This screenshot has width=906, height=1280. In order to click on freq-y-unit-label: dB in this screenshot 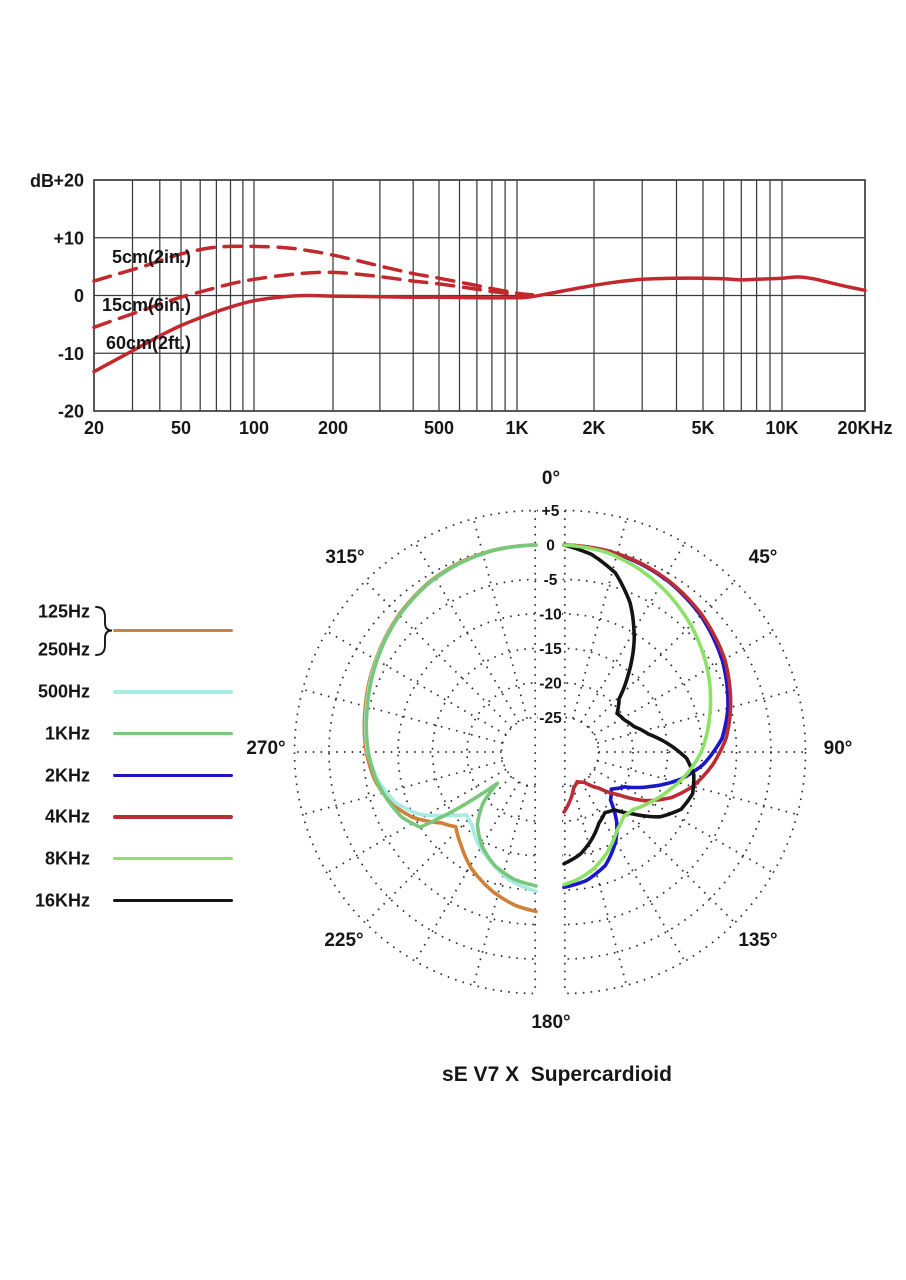, I will do `click(42, 181)`.